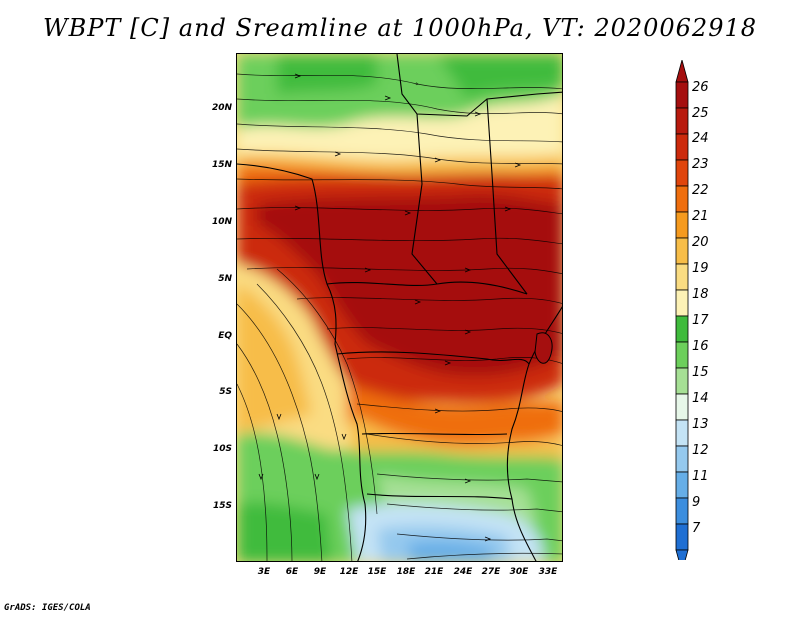 The width and height of the screenshot is (800, 618). Describe the element at coordinates (700, 476) in the screenshot. I see `colorbar-label: 11` at that location.